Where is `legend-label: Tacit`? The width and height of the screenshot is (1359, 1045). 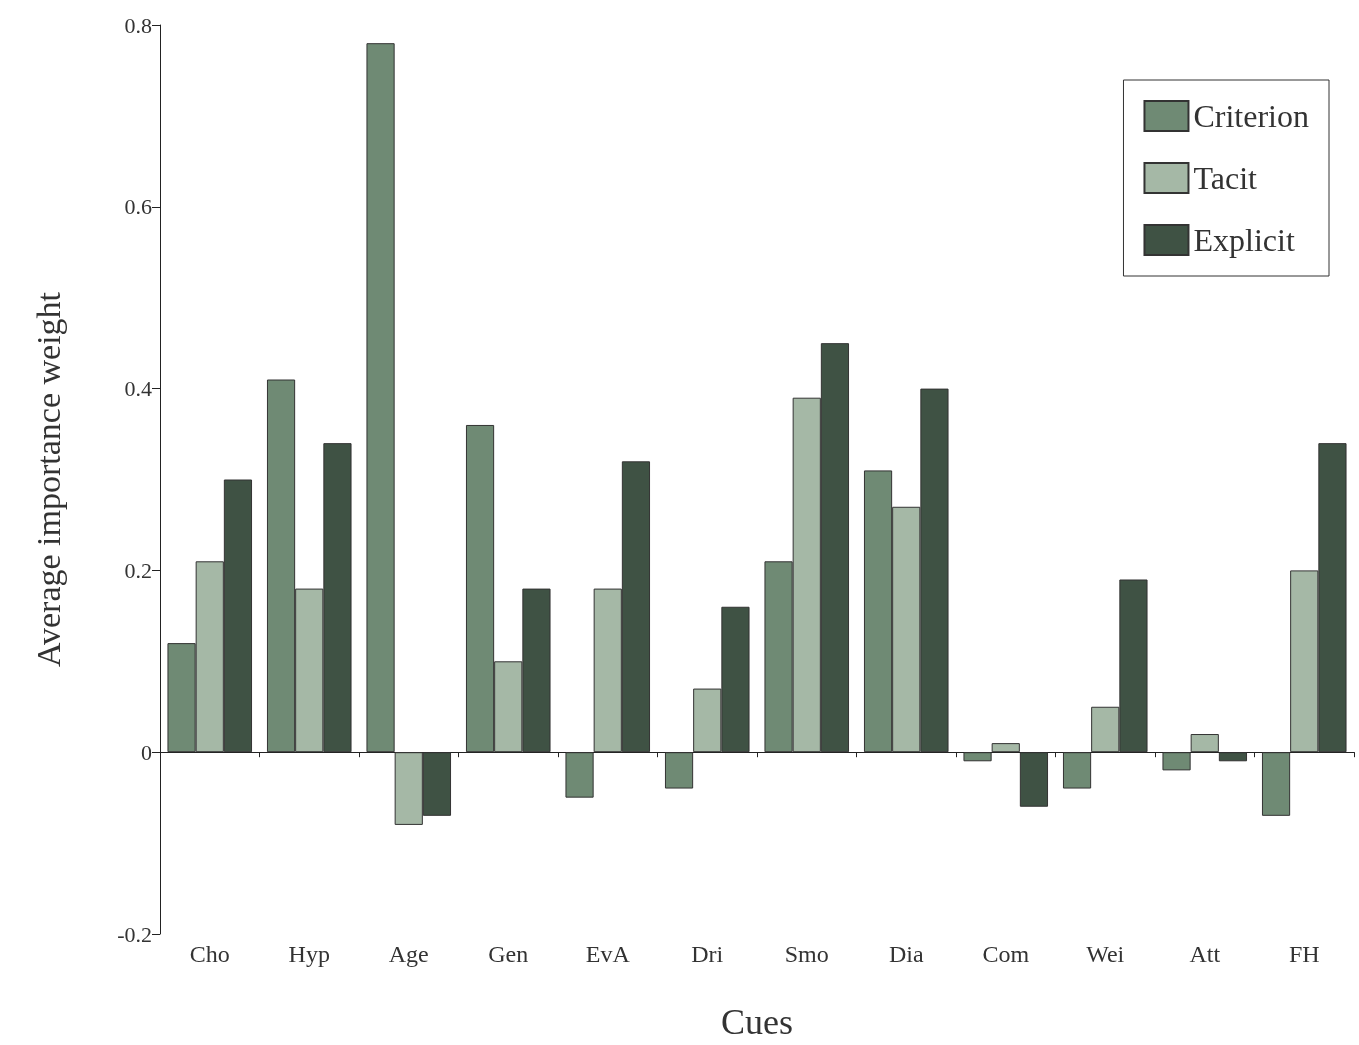
legend-label: Tacit is located at coordinates (1225, 178).